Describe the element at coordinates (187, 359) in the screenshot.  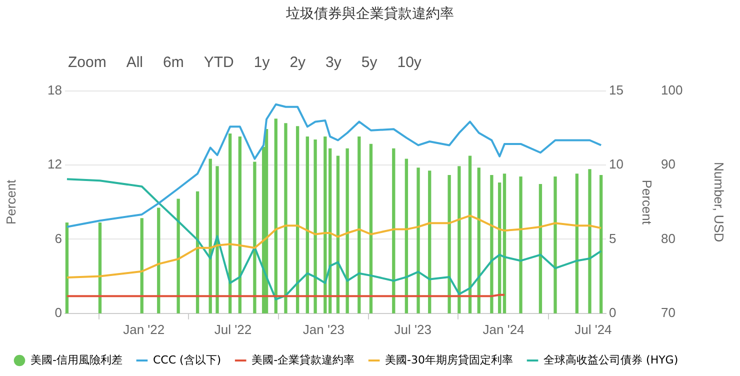
I see `legend-label: CCC (含以下)` at that location.